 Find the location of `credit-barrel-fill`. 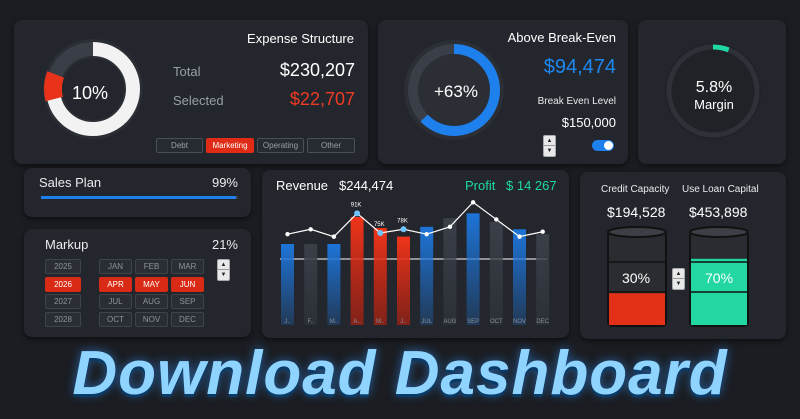

credit-barrel-fill is located at coordinates (637, 309).